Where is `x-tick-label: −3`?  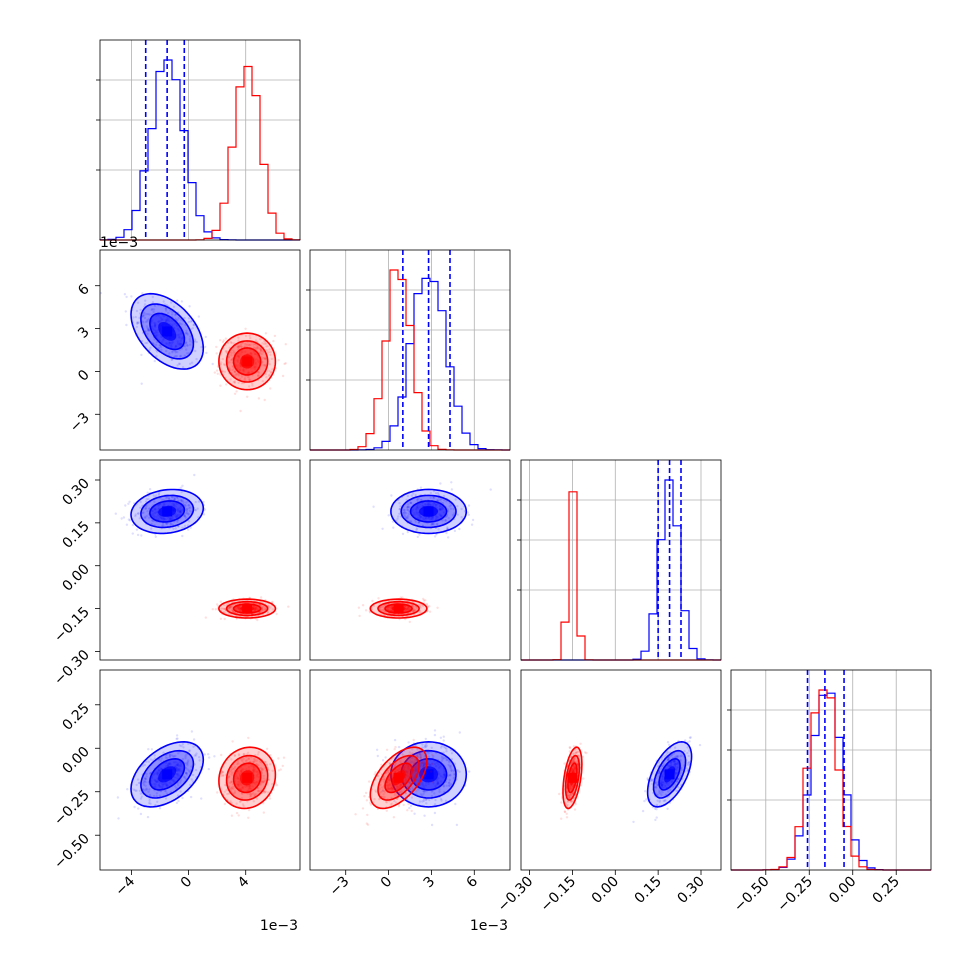
x-tick-label: −3 is located at coordinates (340, 887).